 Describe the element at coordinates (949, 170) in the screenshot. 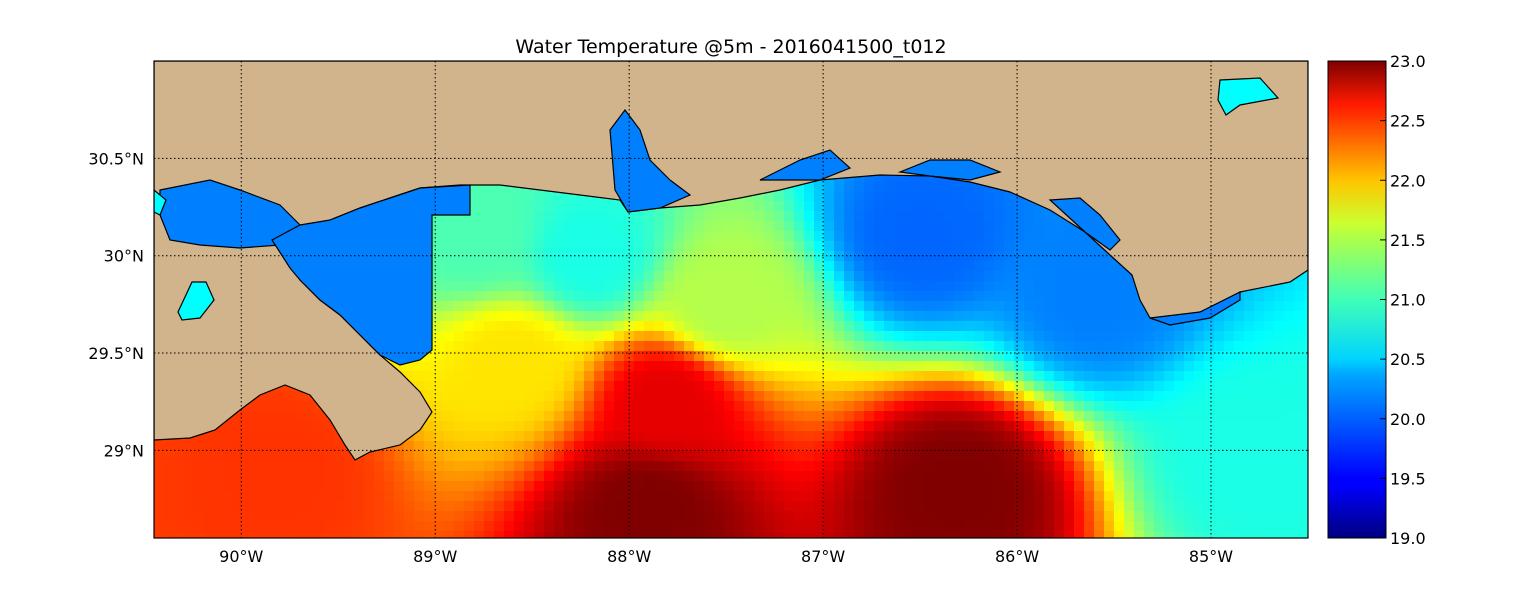

I see `choctawhatchee-bay` at that location.